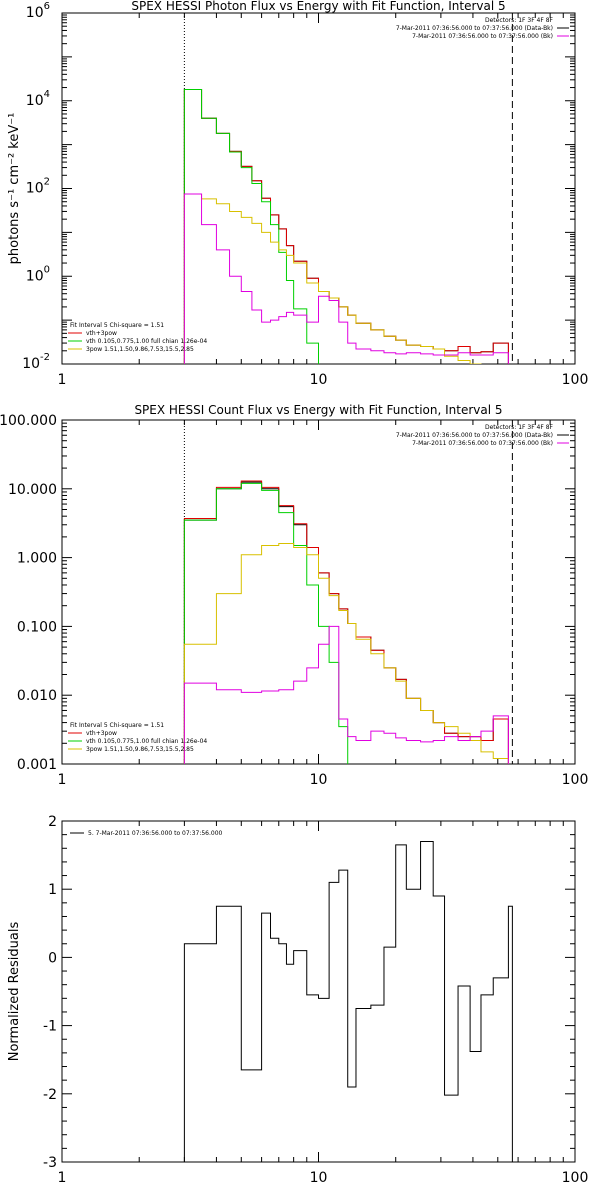 This screenshot has height=1200, width=600. I want to click on y-tick-label: 100.000, so click(28, 421).